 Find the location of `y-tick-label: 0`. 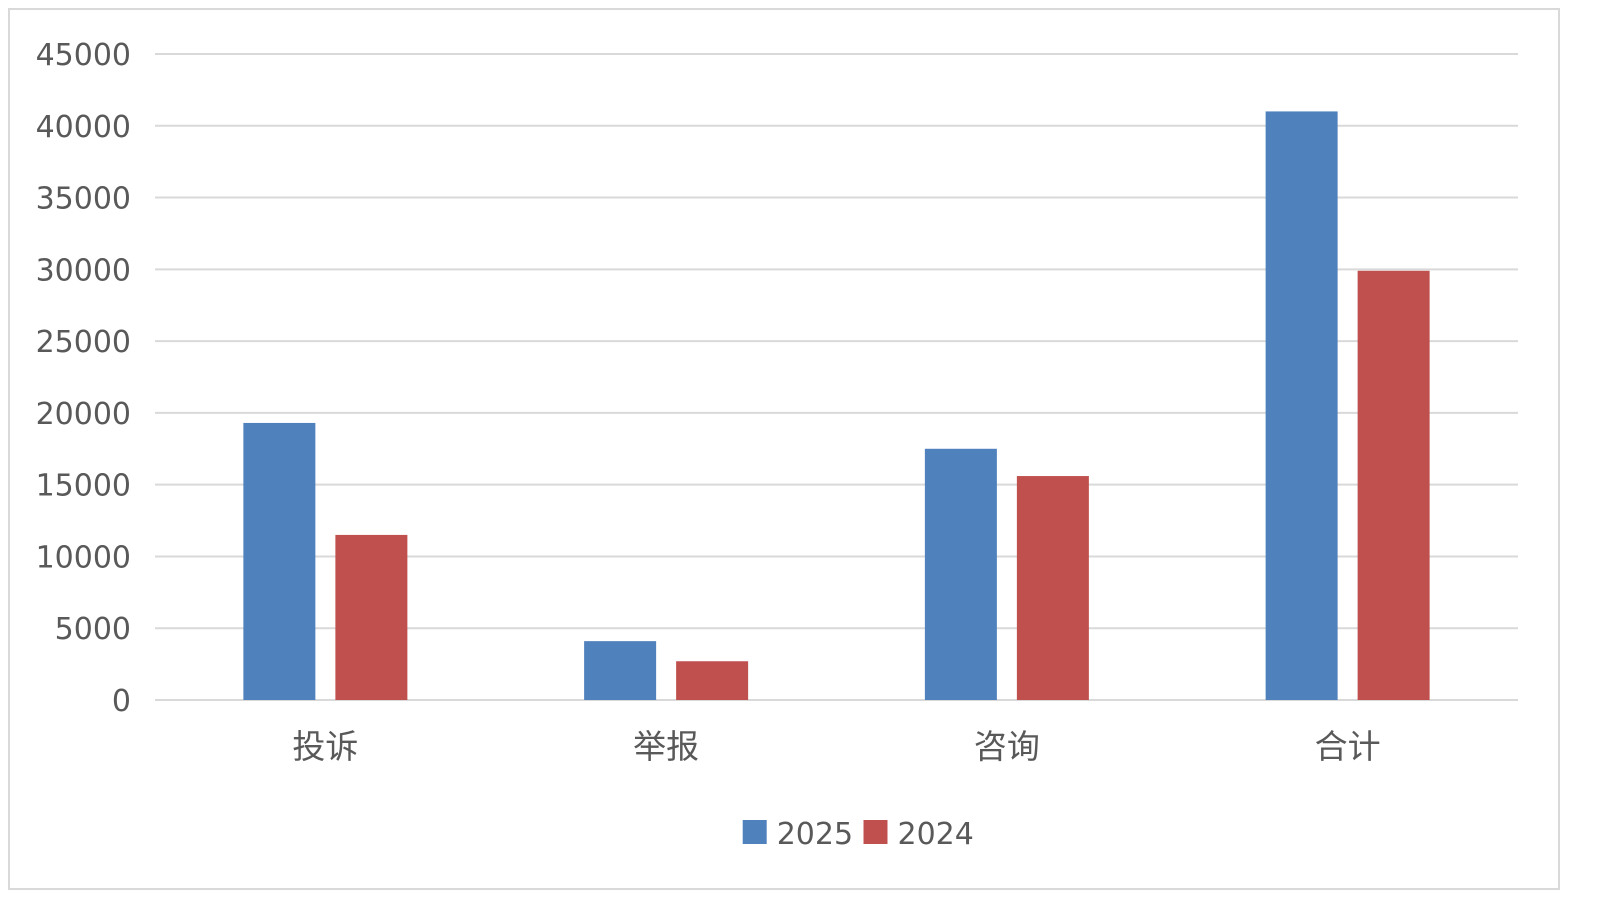

y-tick-label: 0 is located at coordinates (121, 701).